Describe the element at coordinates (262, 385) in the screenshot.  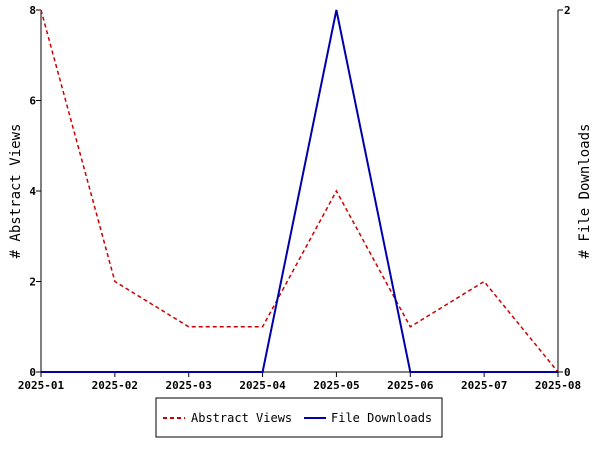
I see `x-tick-label: 2025-04` at that location.